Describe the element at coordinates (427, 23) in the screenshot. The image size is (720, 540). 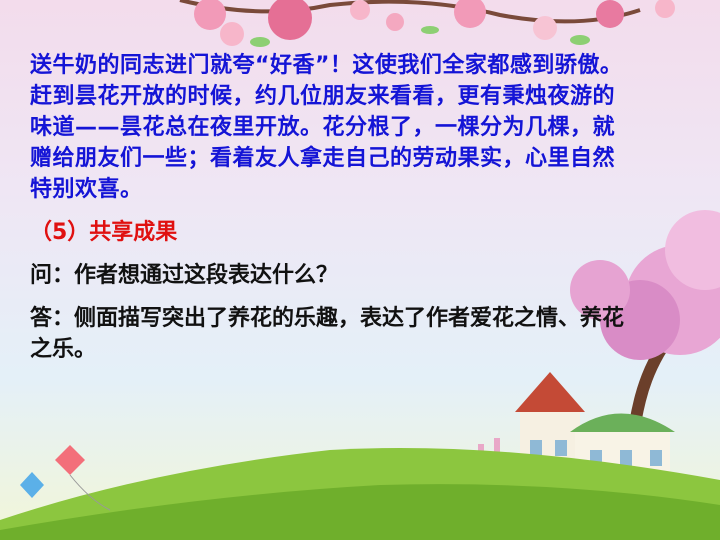
I see `blossom-branch` at that location.